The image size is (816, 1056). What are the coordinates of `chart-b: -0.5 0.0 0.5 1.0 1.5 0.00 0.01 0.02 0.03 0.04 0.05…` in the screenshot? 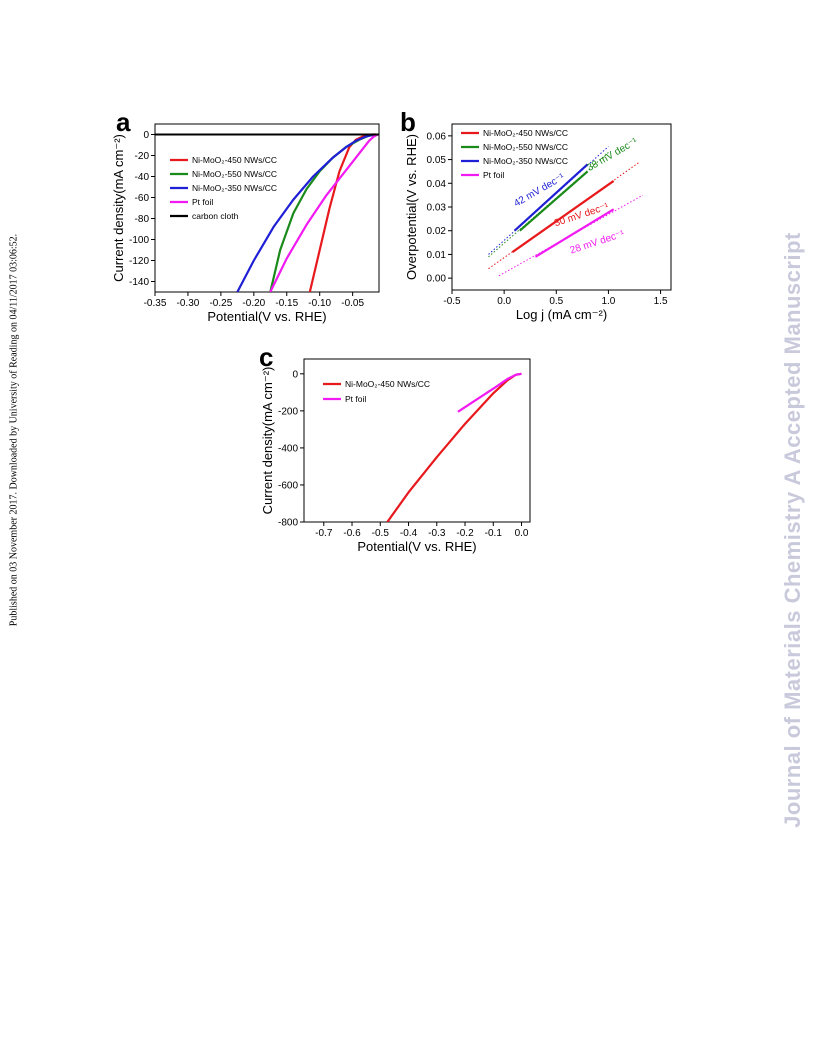 It's located at (538, 222).